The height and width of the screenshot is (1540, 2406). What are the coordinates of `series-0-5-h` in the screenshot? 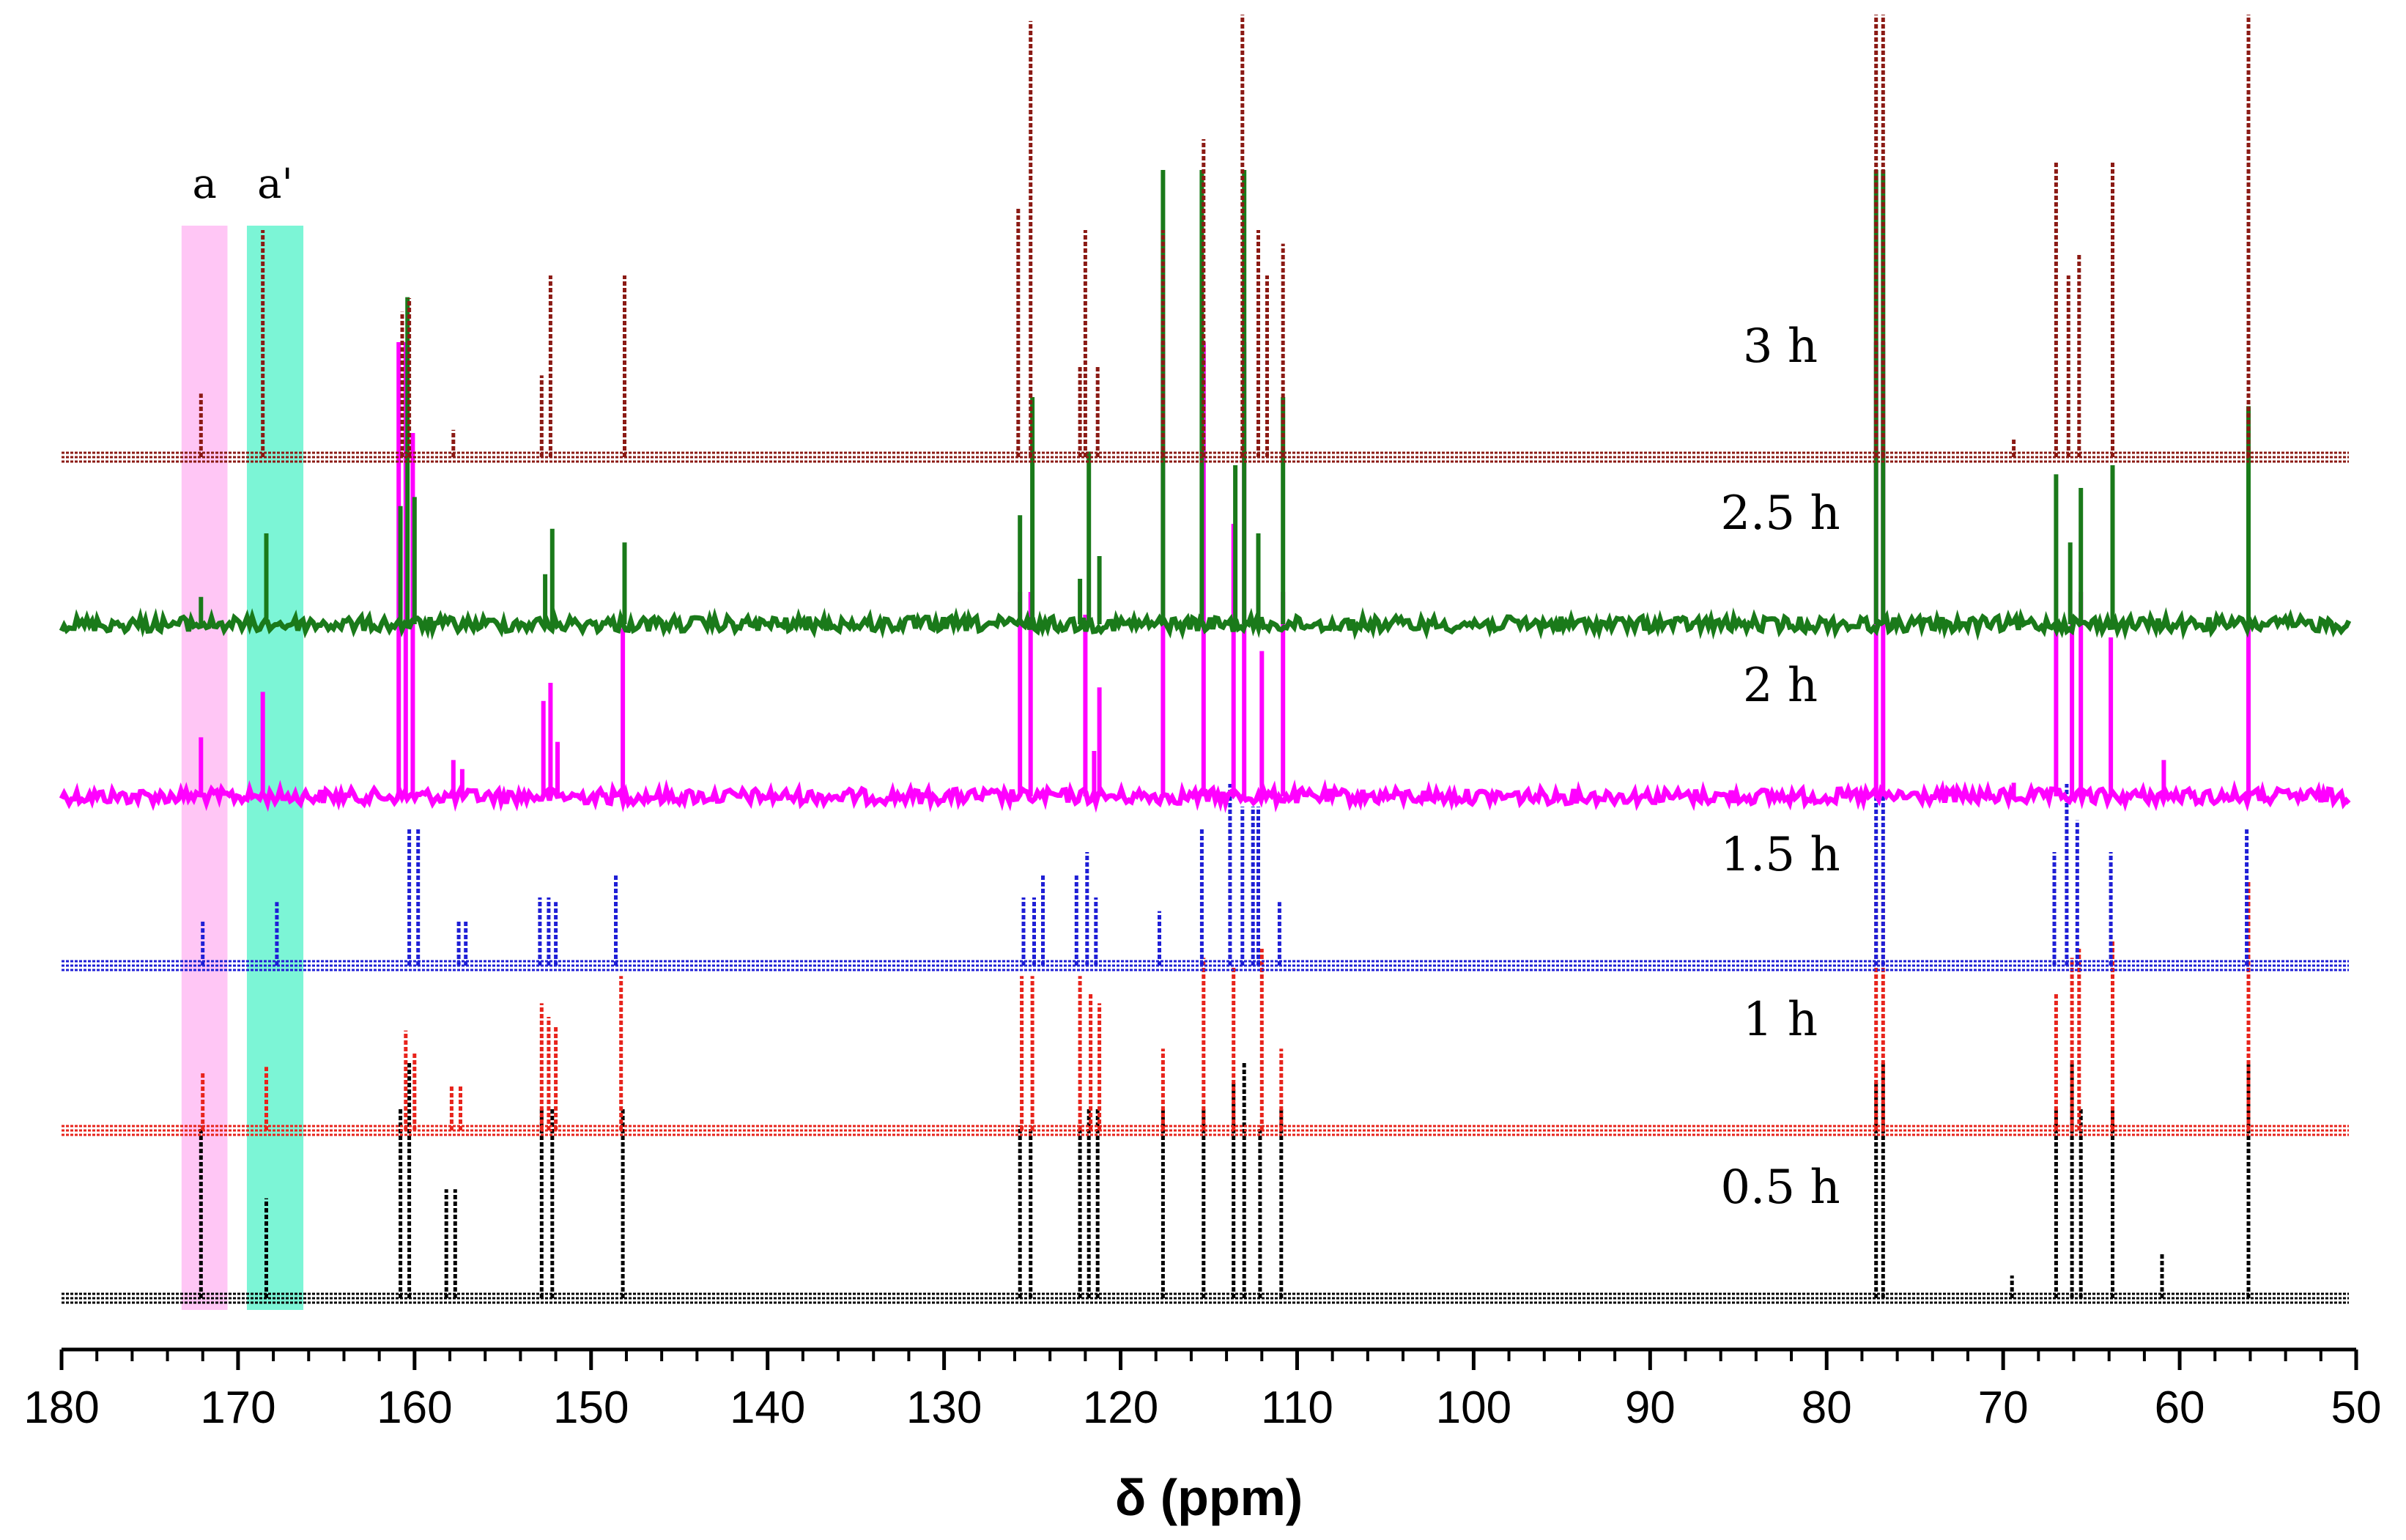 It's located at (1206, 1183).